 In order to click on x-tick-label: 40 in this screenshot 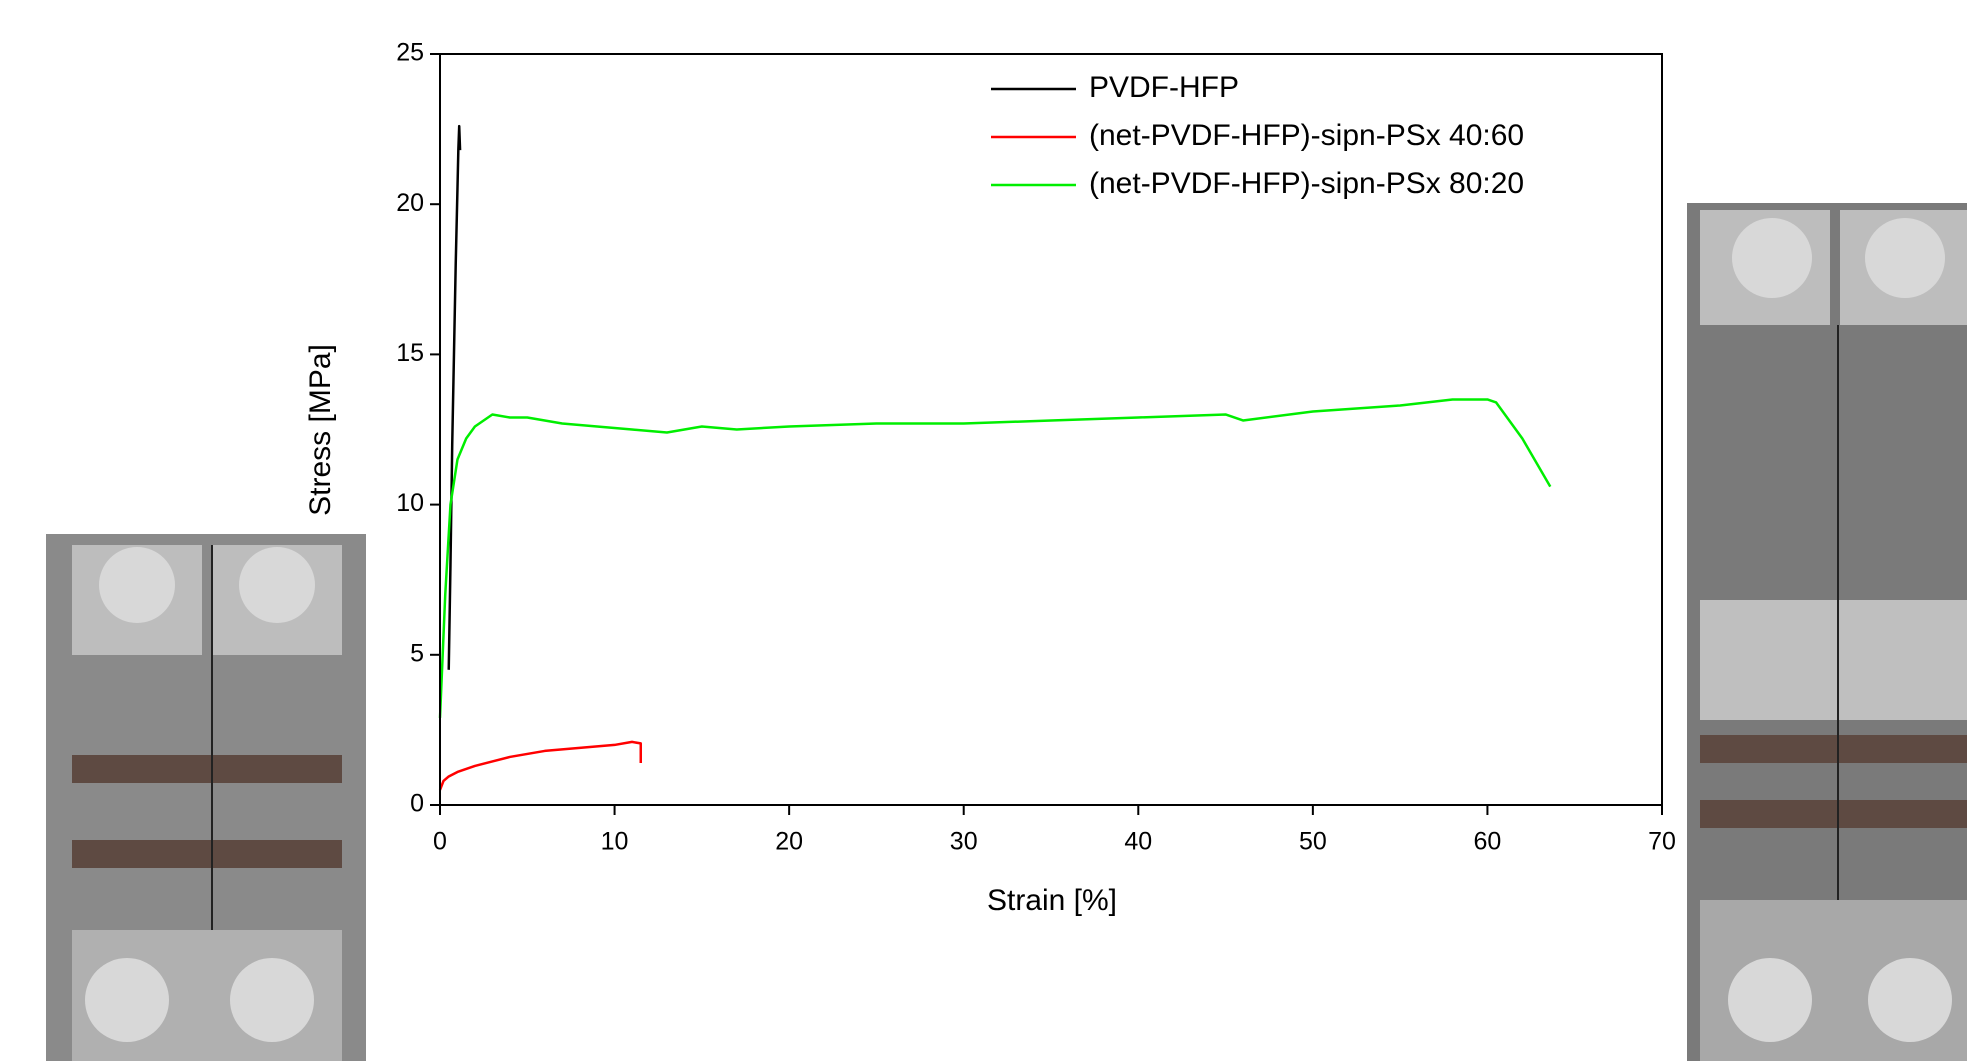, I will do `click(1138, 842)`.